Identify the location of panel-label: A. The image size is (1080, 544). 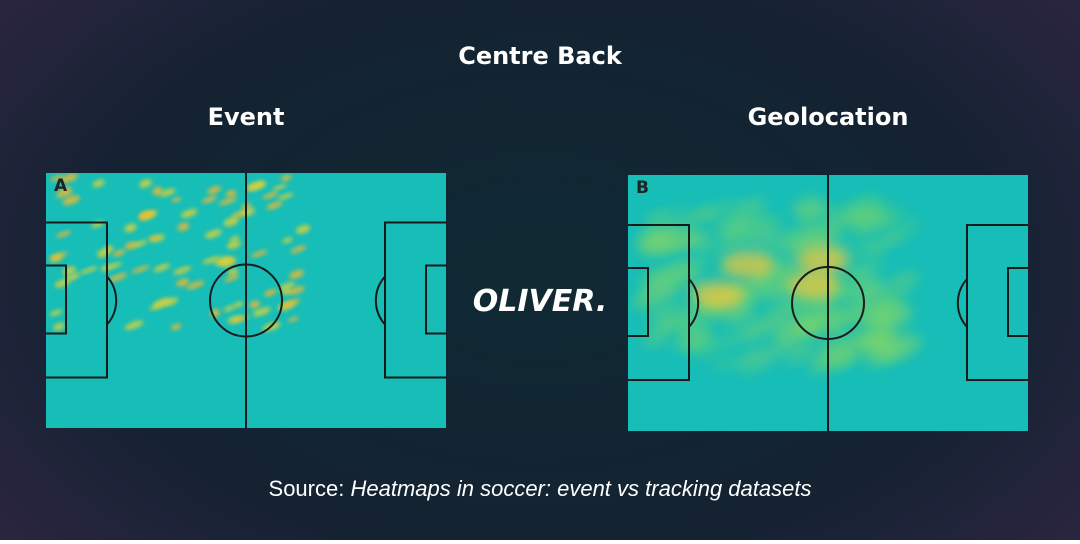
(61, 186).